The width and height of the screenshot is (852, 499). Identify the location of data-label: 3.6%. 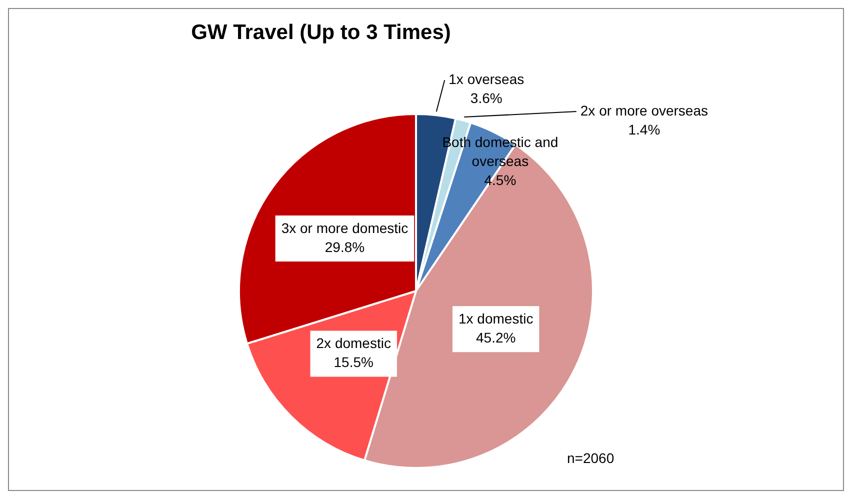
(486, 98).